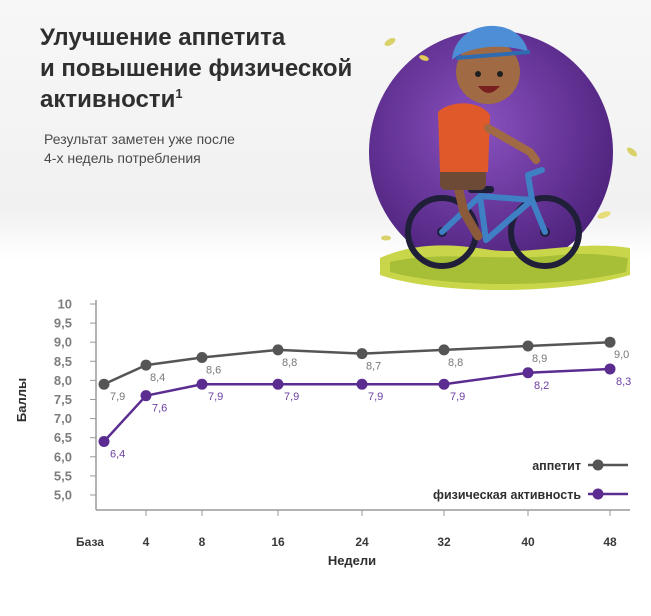 The image size is (651, 616). I want to click on legend: аппетит физическая активность, so click(530, 480).